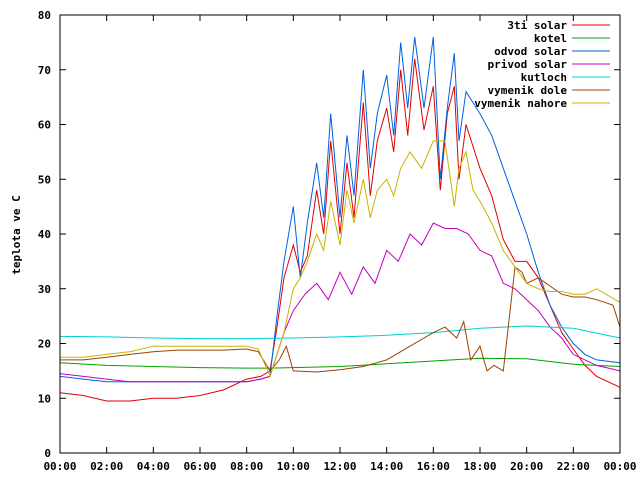 This screenshot has width=640, height=480. Describe the element at coordinates (153, 466) in the screenshot. I see `x-tick-label: 04:00` at that location.